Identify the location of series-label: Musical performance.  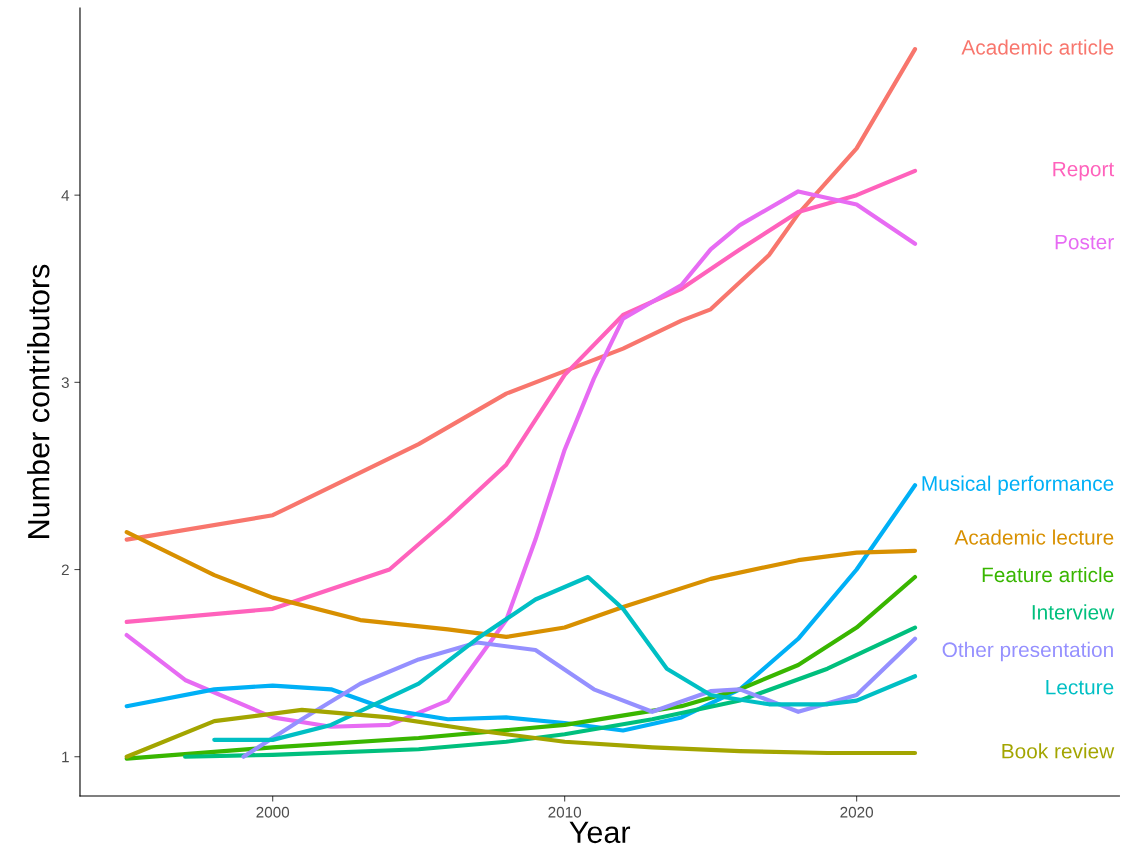
(1018, 485).